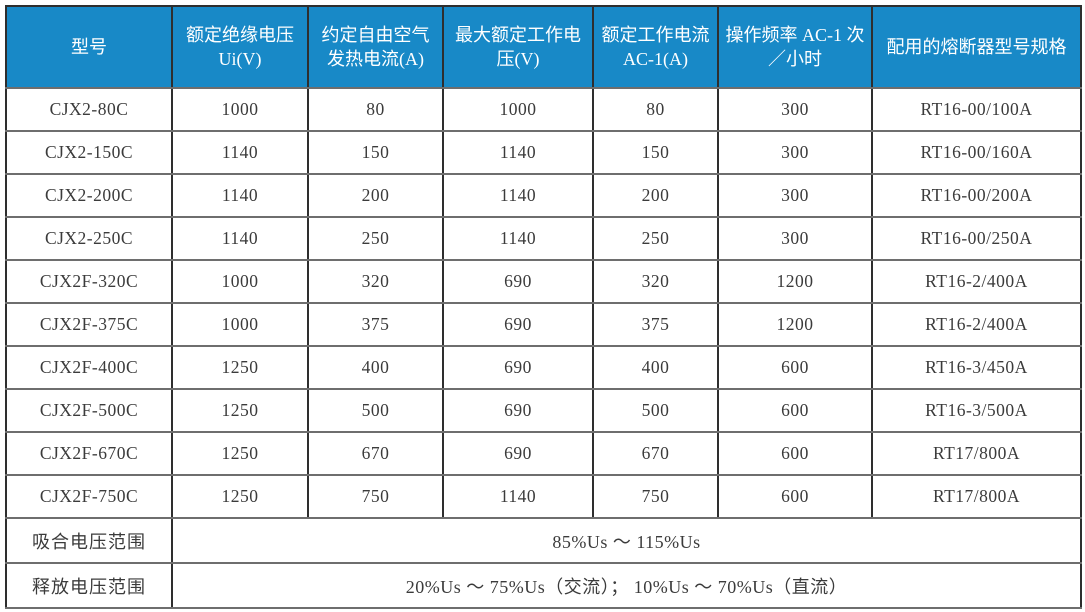 The height and width of the screenshot is (612, 1085). I want to click on table-row: CJX2F-320C 1000 320 690 320 1200 RT16-2/400A, so click(543, 281).